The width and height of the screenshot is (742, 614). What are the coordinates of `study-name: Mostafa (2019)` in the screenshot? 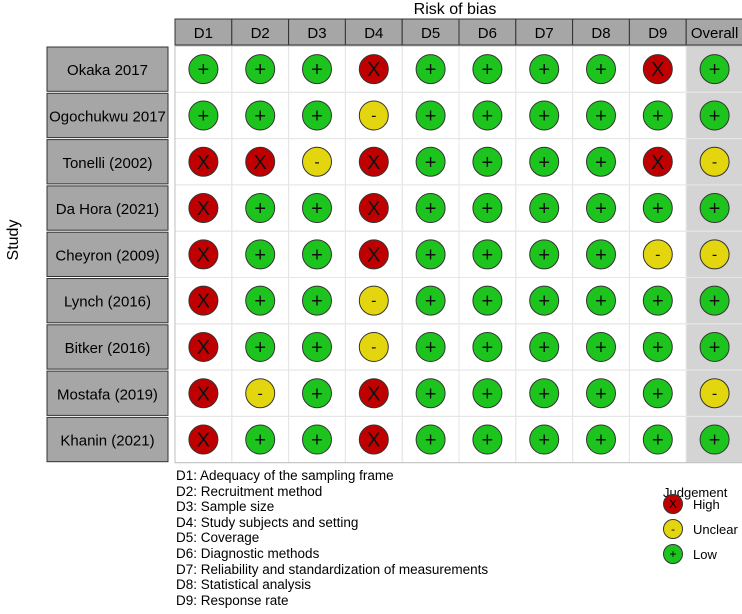 It's located at (107, 394).